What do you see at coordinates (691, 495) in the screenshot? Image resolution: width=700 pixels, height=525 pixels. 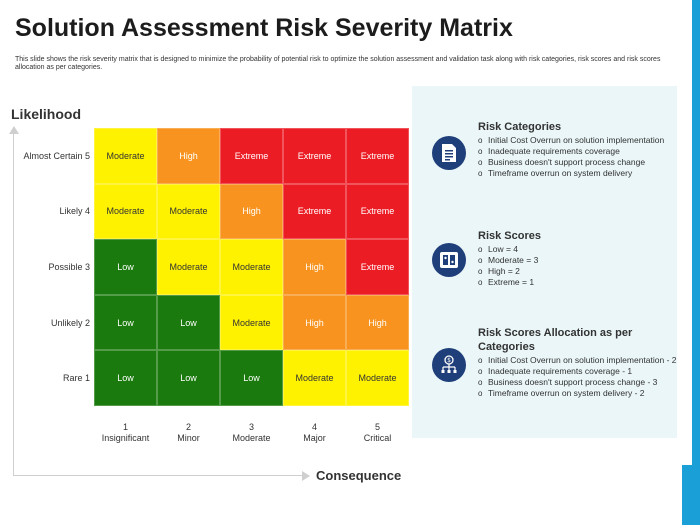 I see `accent-notch` at bounding box center [691, 495].